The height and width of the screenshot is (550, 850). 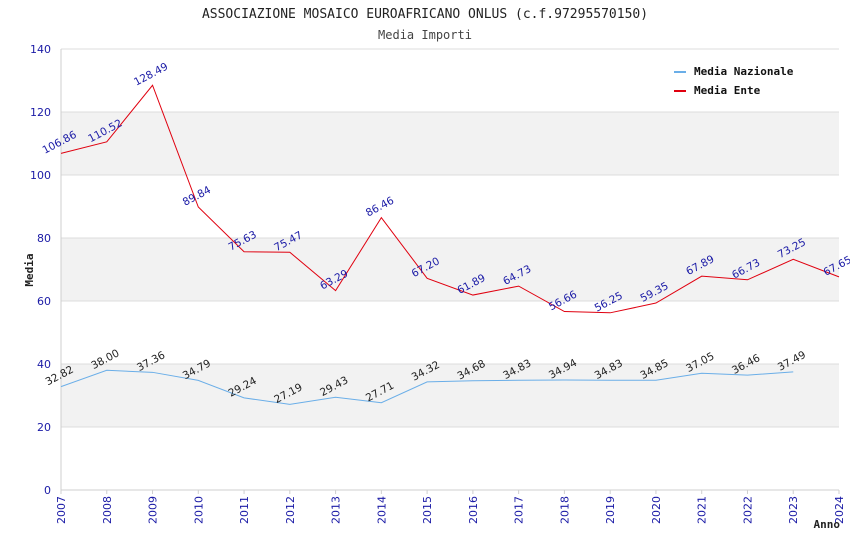 I want to click on x-tick-label: 2012, so click(x=290, y=510).